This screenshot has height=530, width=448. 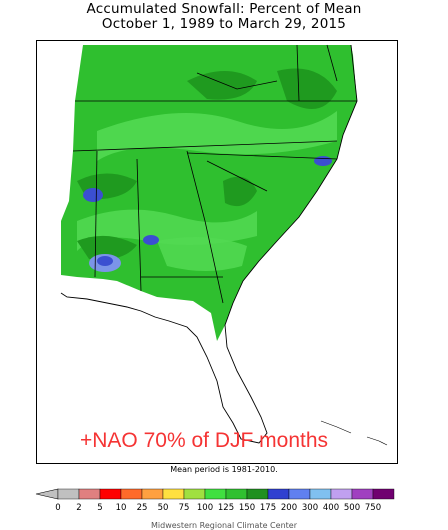 What do you see at coordinates (352, 508) in the screenshot?
I see `legend-label: 500` at bounding box center [352, 508].